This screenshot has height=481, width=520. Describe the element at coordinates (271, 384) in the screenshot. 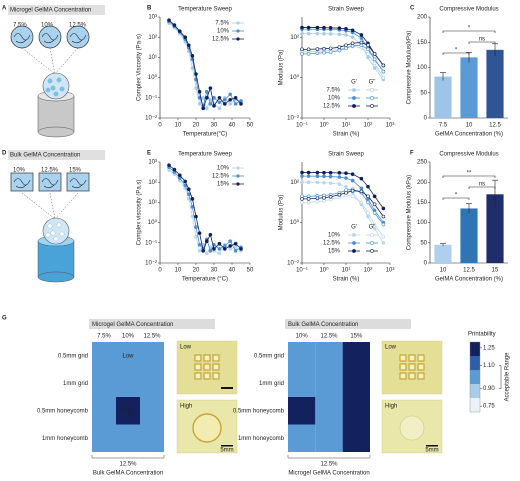

I see `row-label: 1mm grid` at that location.